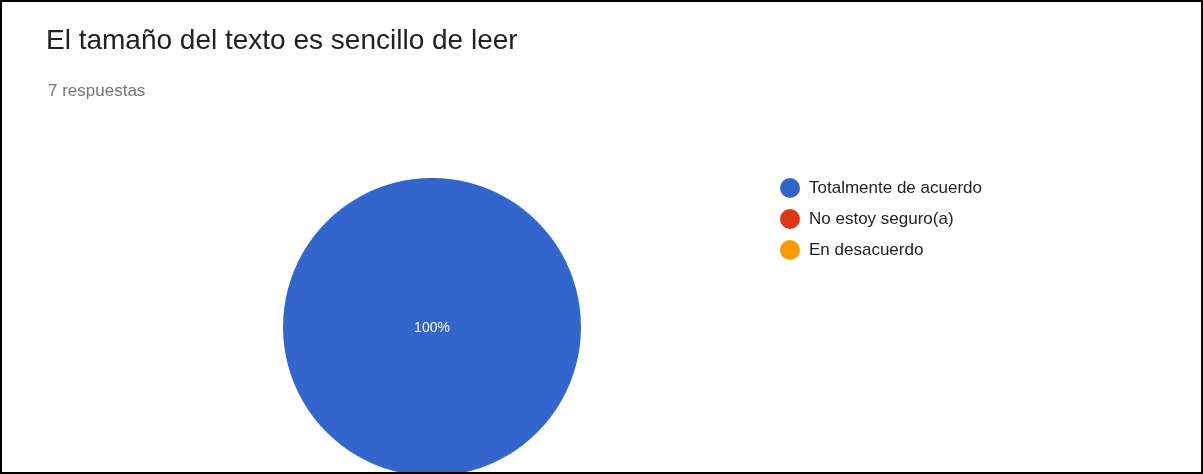  I want to click on data-label: 100%, so click(432, 327).